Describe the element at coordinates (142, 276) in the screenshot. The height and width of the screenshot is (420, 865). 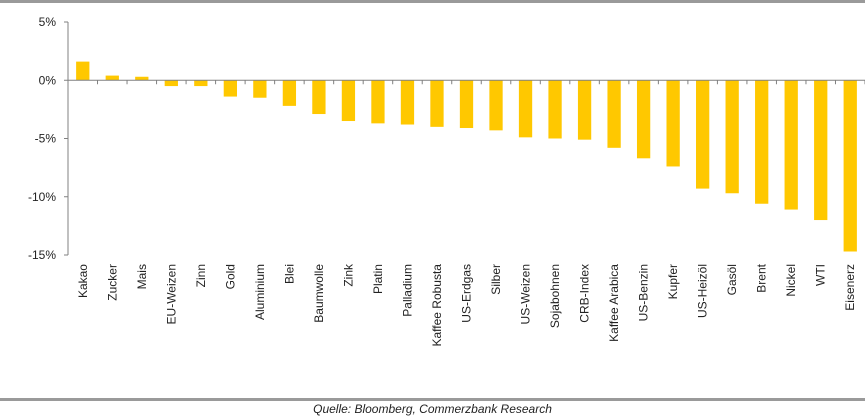
I see `x-category-label: Mais` at that location.